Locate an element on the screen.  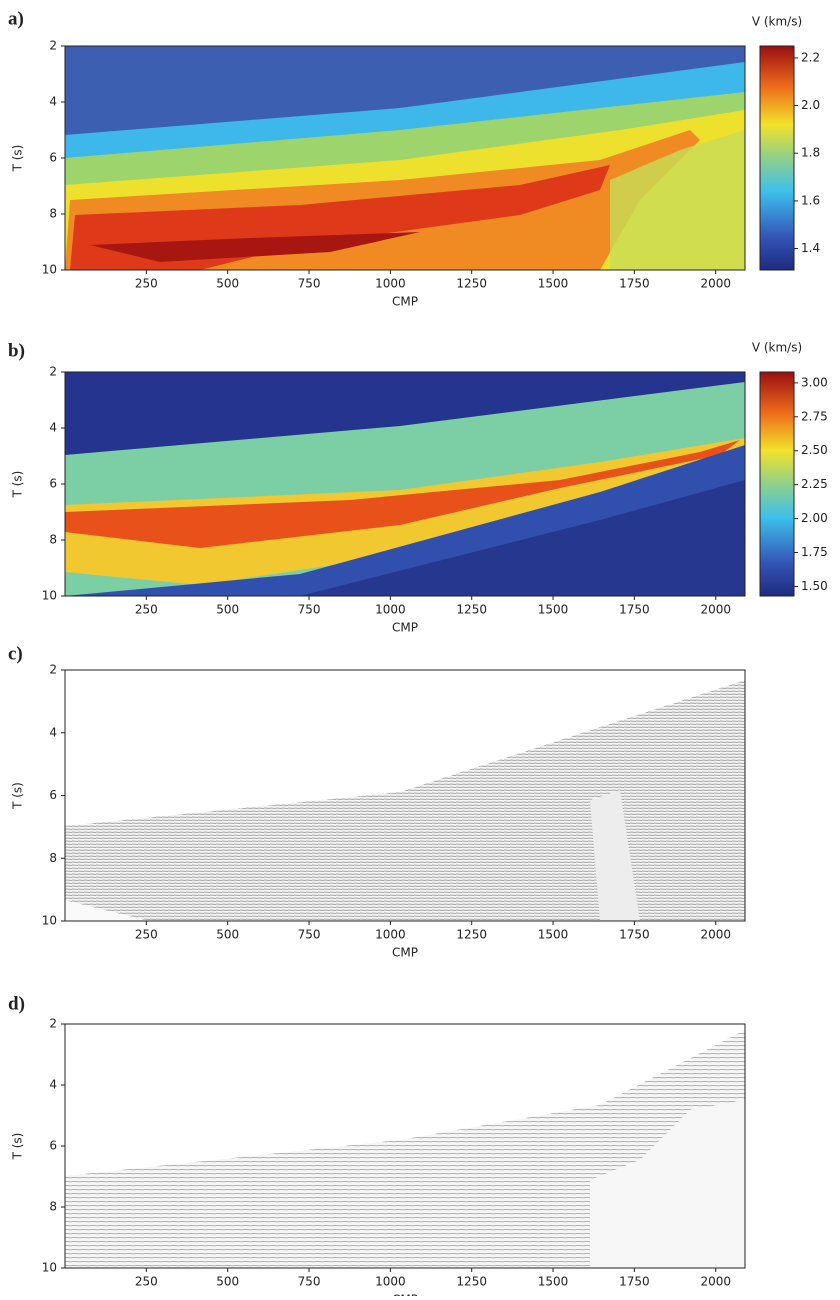
colorbar-tick-label: 1.50 is located at coordinates (814, 586).